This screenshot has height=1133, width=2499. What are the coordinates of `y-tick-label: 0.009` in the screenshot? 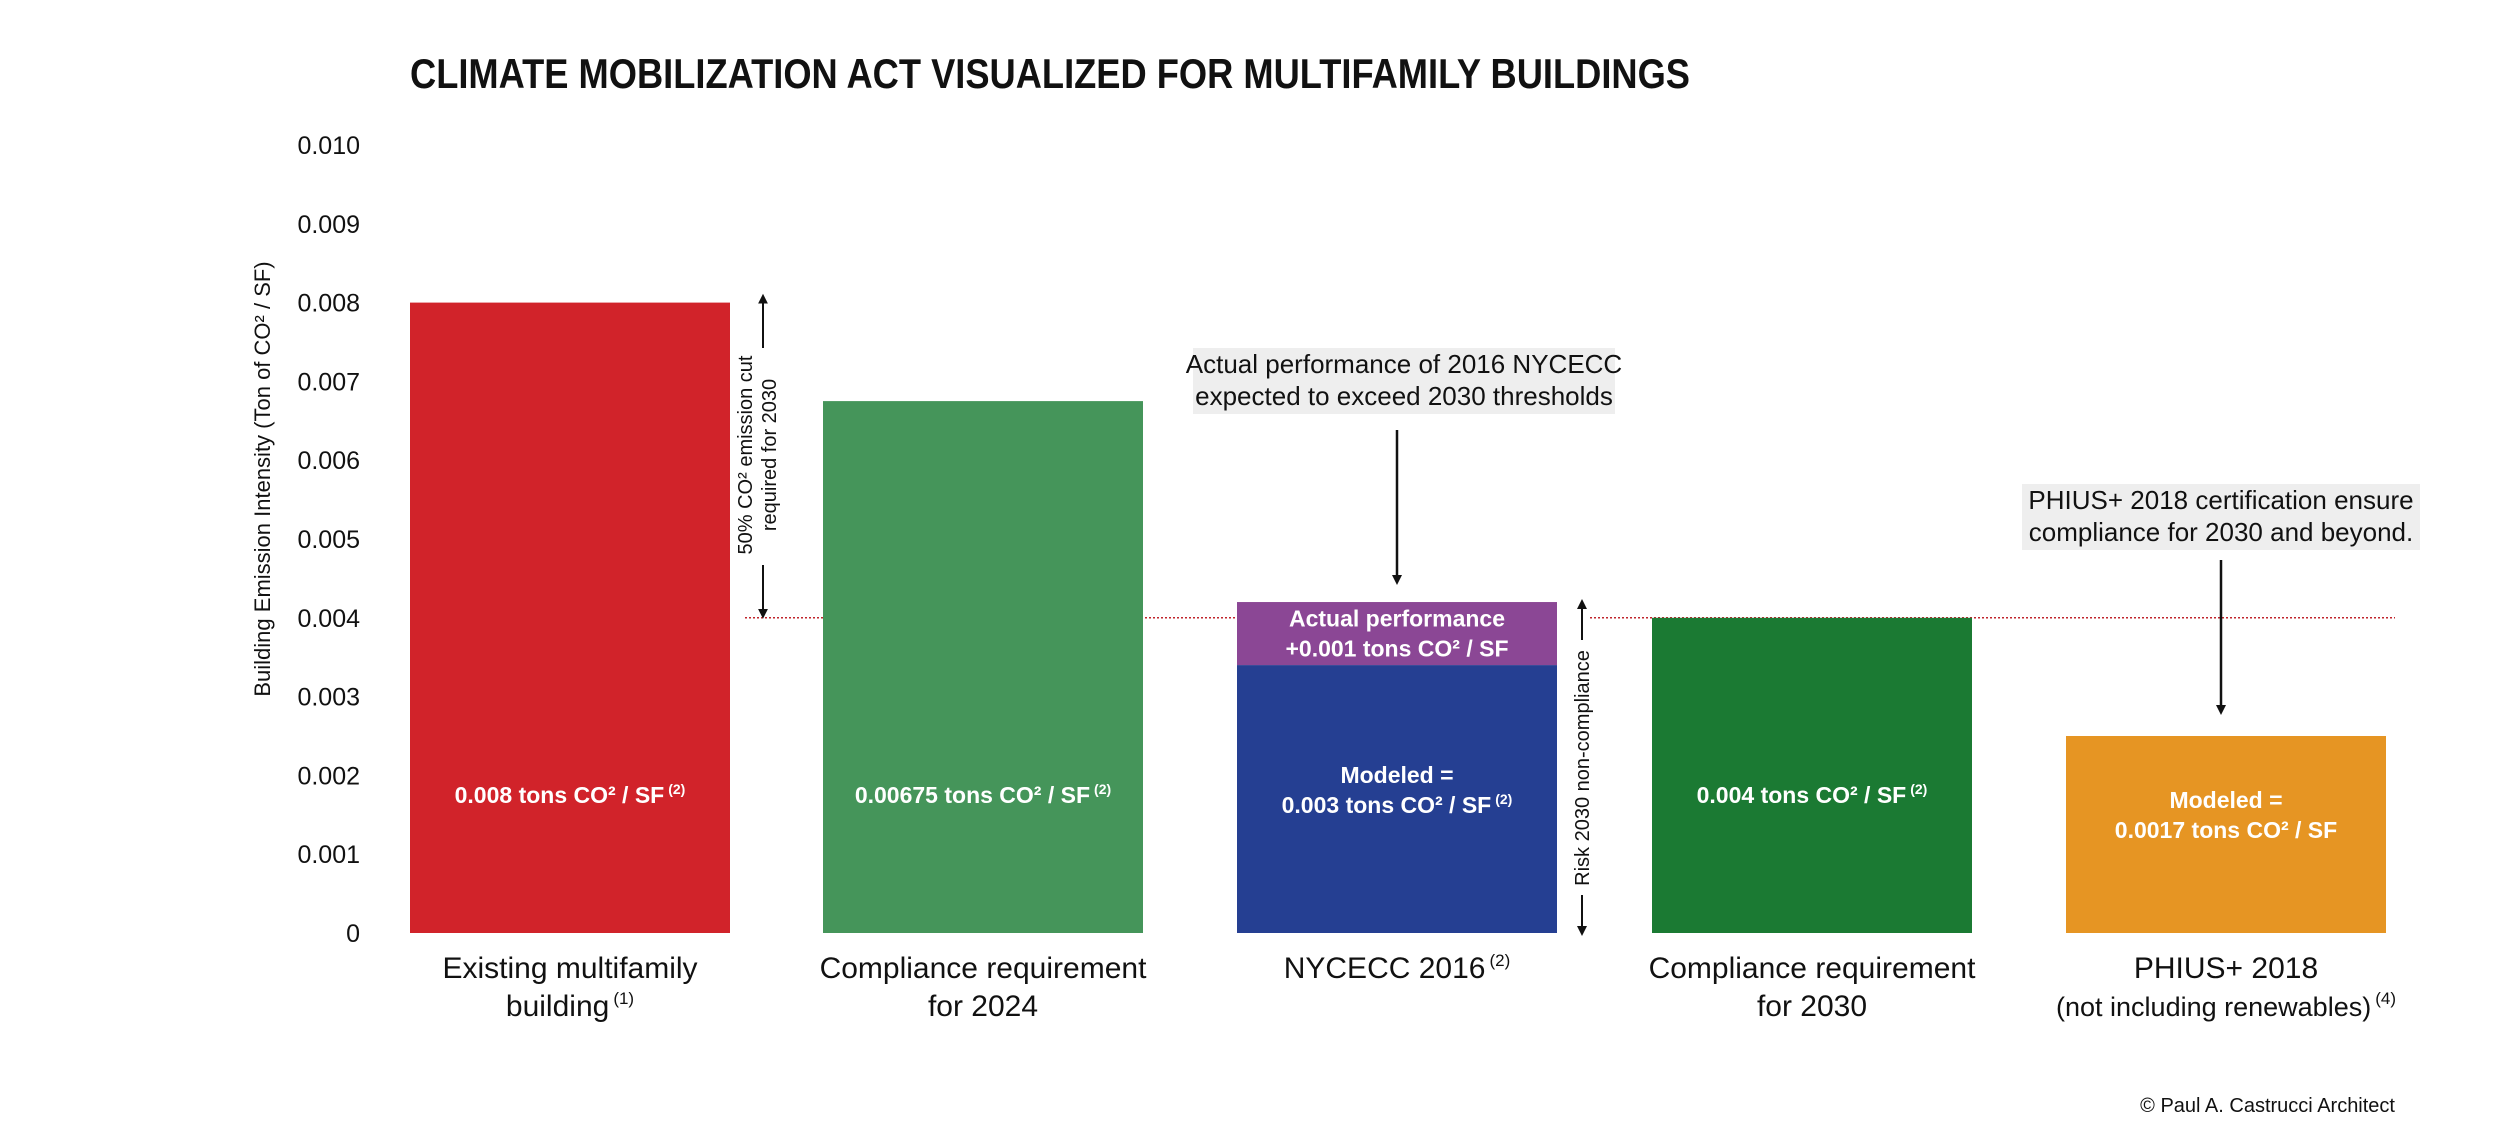 It's located at (328, 225).